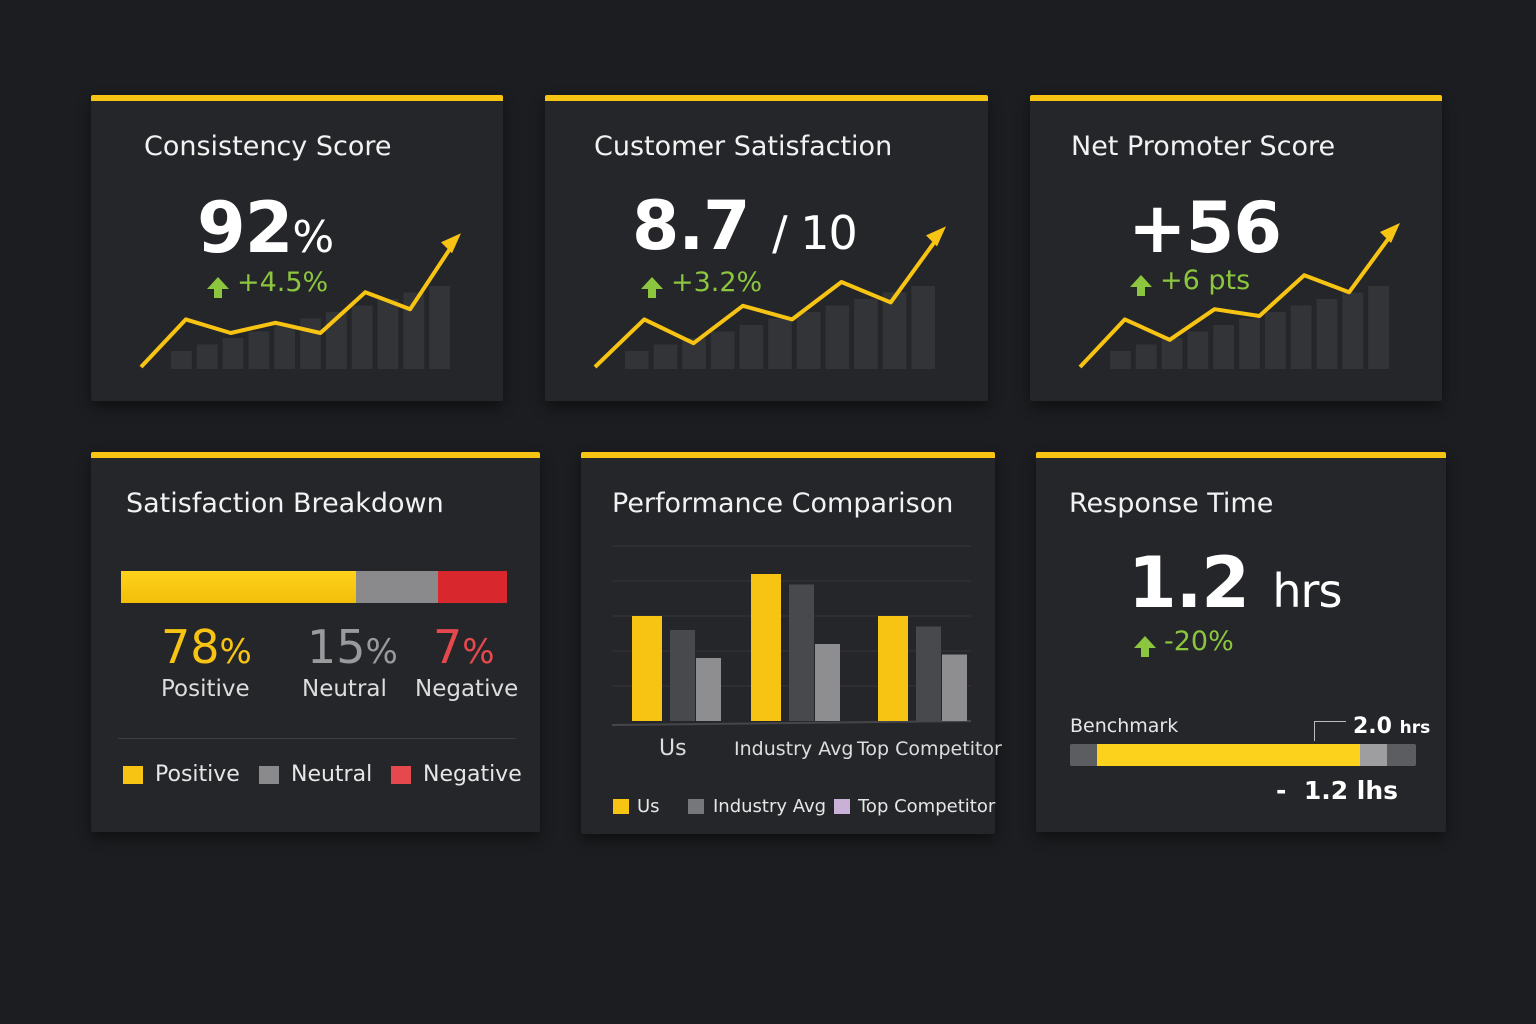  Describe the element at coordinates (794, 749) in the screenshot. I see `x-tick-industry-avg: Industry Avg` at that location.